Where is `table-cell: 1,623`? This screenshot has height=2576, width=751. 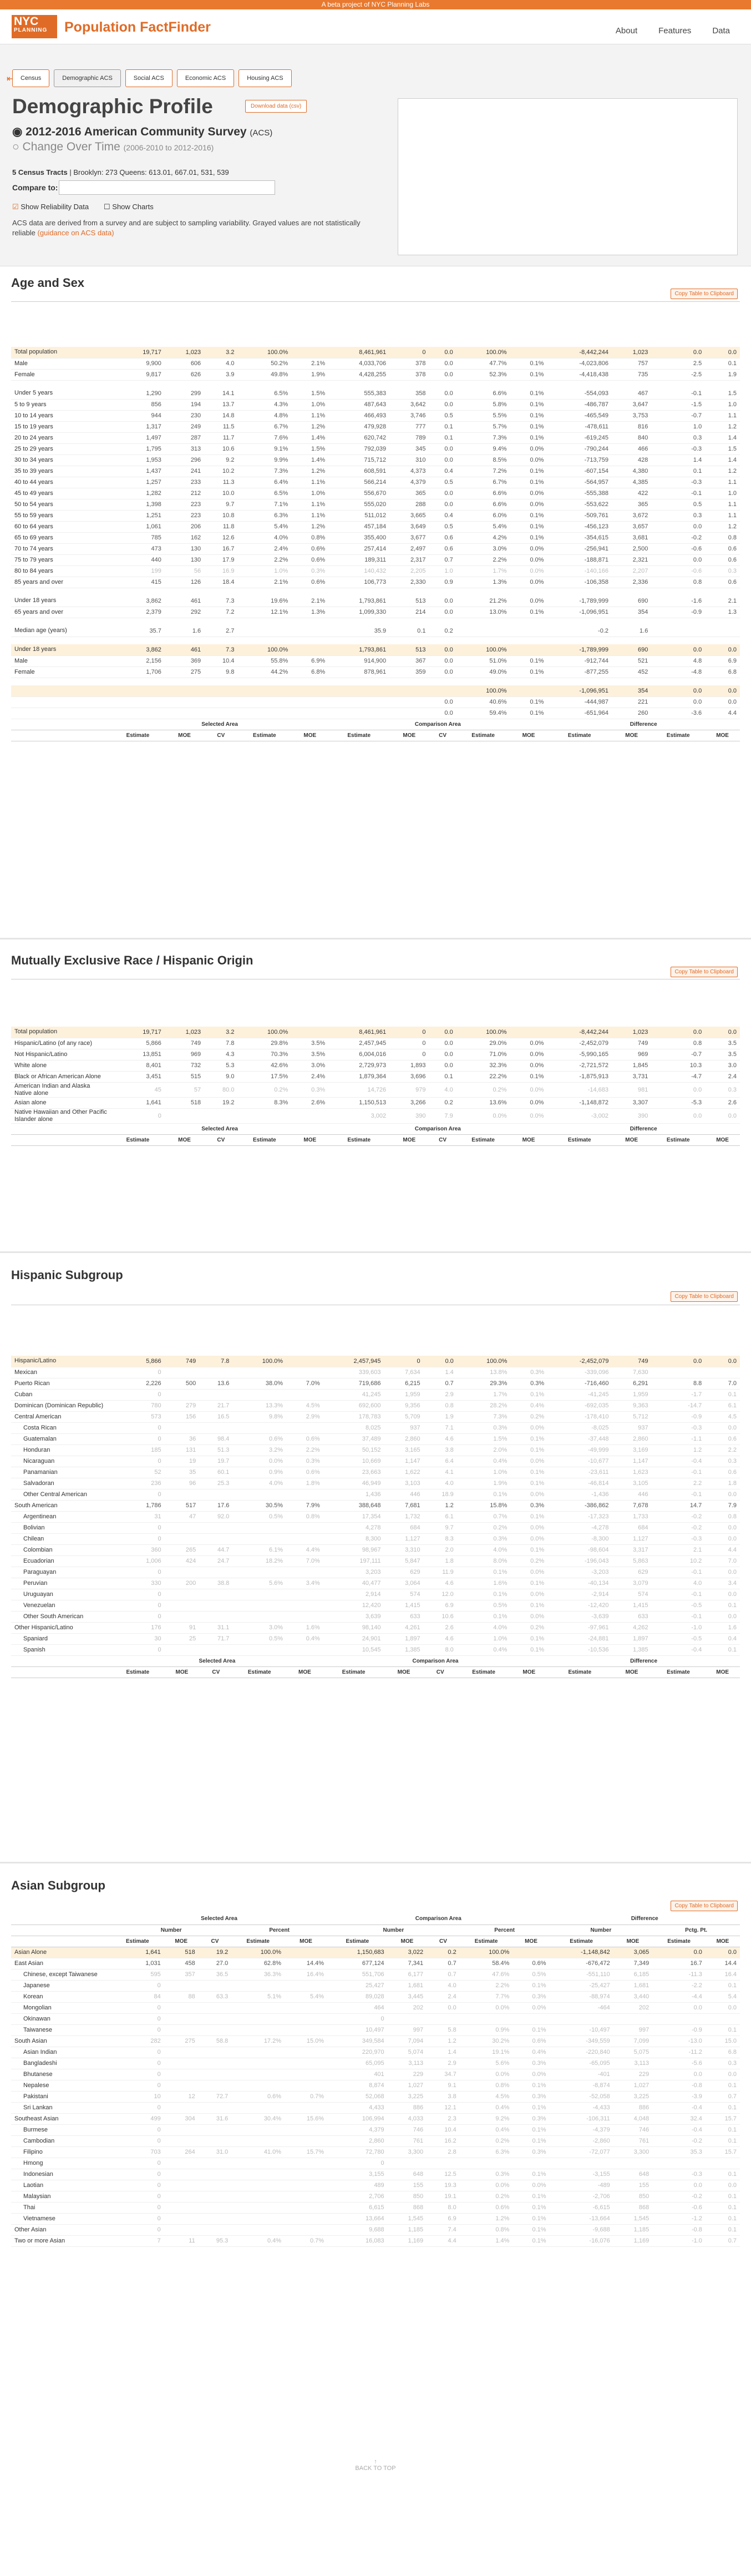 table-cell: 1,623 is located at coordinates (632, 1472).